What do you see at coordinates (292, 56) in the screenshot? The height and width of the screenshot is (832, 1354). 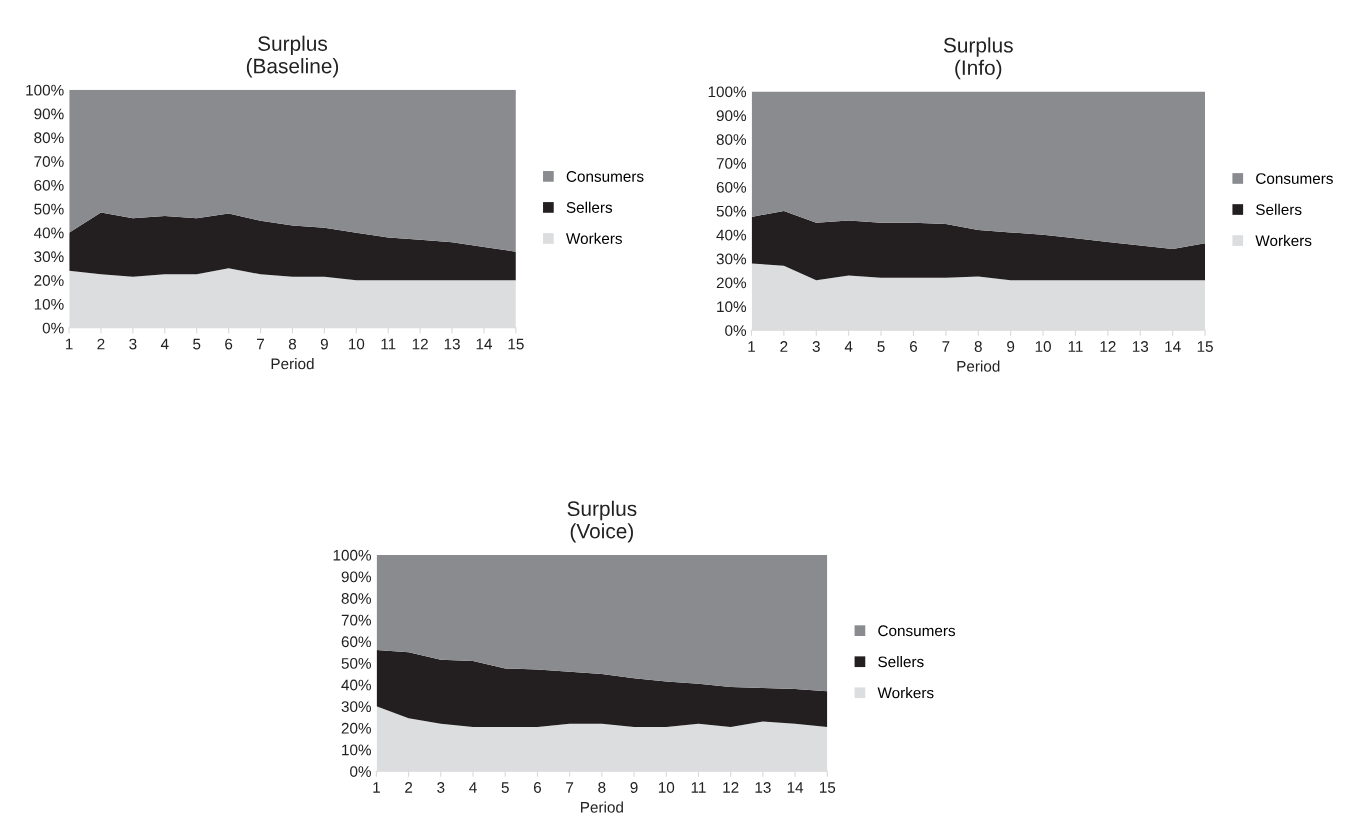 I see `chart-title: Surplus (Baseline)` at bounding box center [292, 56].